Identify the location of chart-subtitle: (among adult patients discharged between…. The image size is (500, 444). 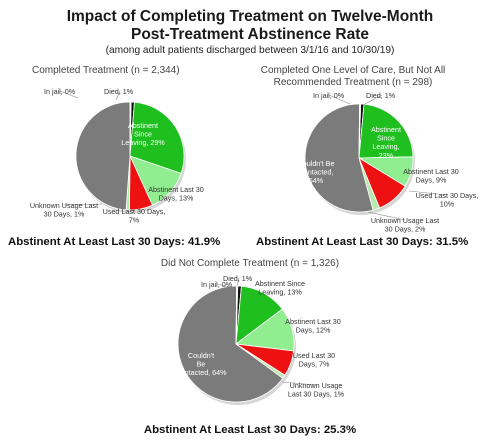
(250, 50).